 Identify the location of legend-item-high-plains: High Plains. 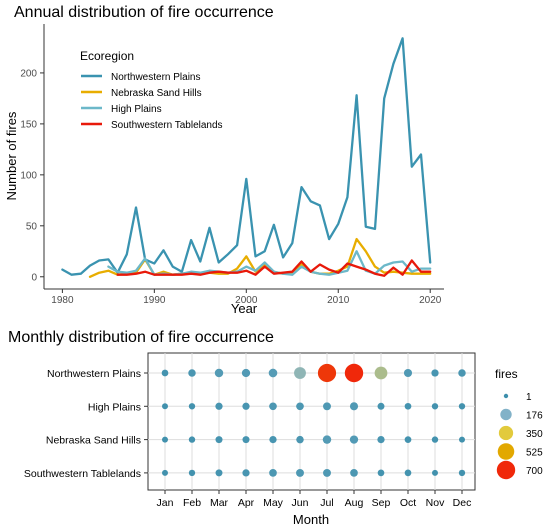
(121, 109).